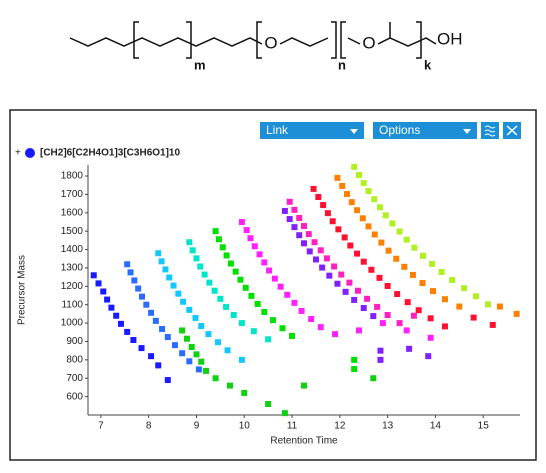 The width and height of the screenshot is (546, 473). Describe the element at coordinates (72, 249) in the screenshot. I see `y-tick-label: 1400` at that location.